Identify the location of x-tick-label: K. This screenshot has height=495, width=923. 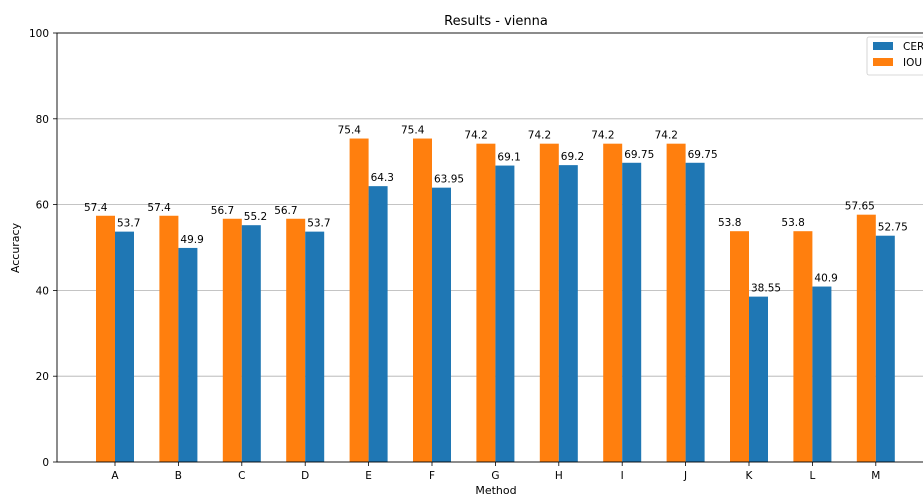
(750, 476).